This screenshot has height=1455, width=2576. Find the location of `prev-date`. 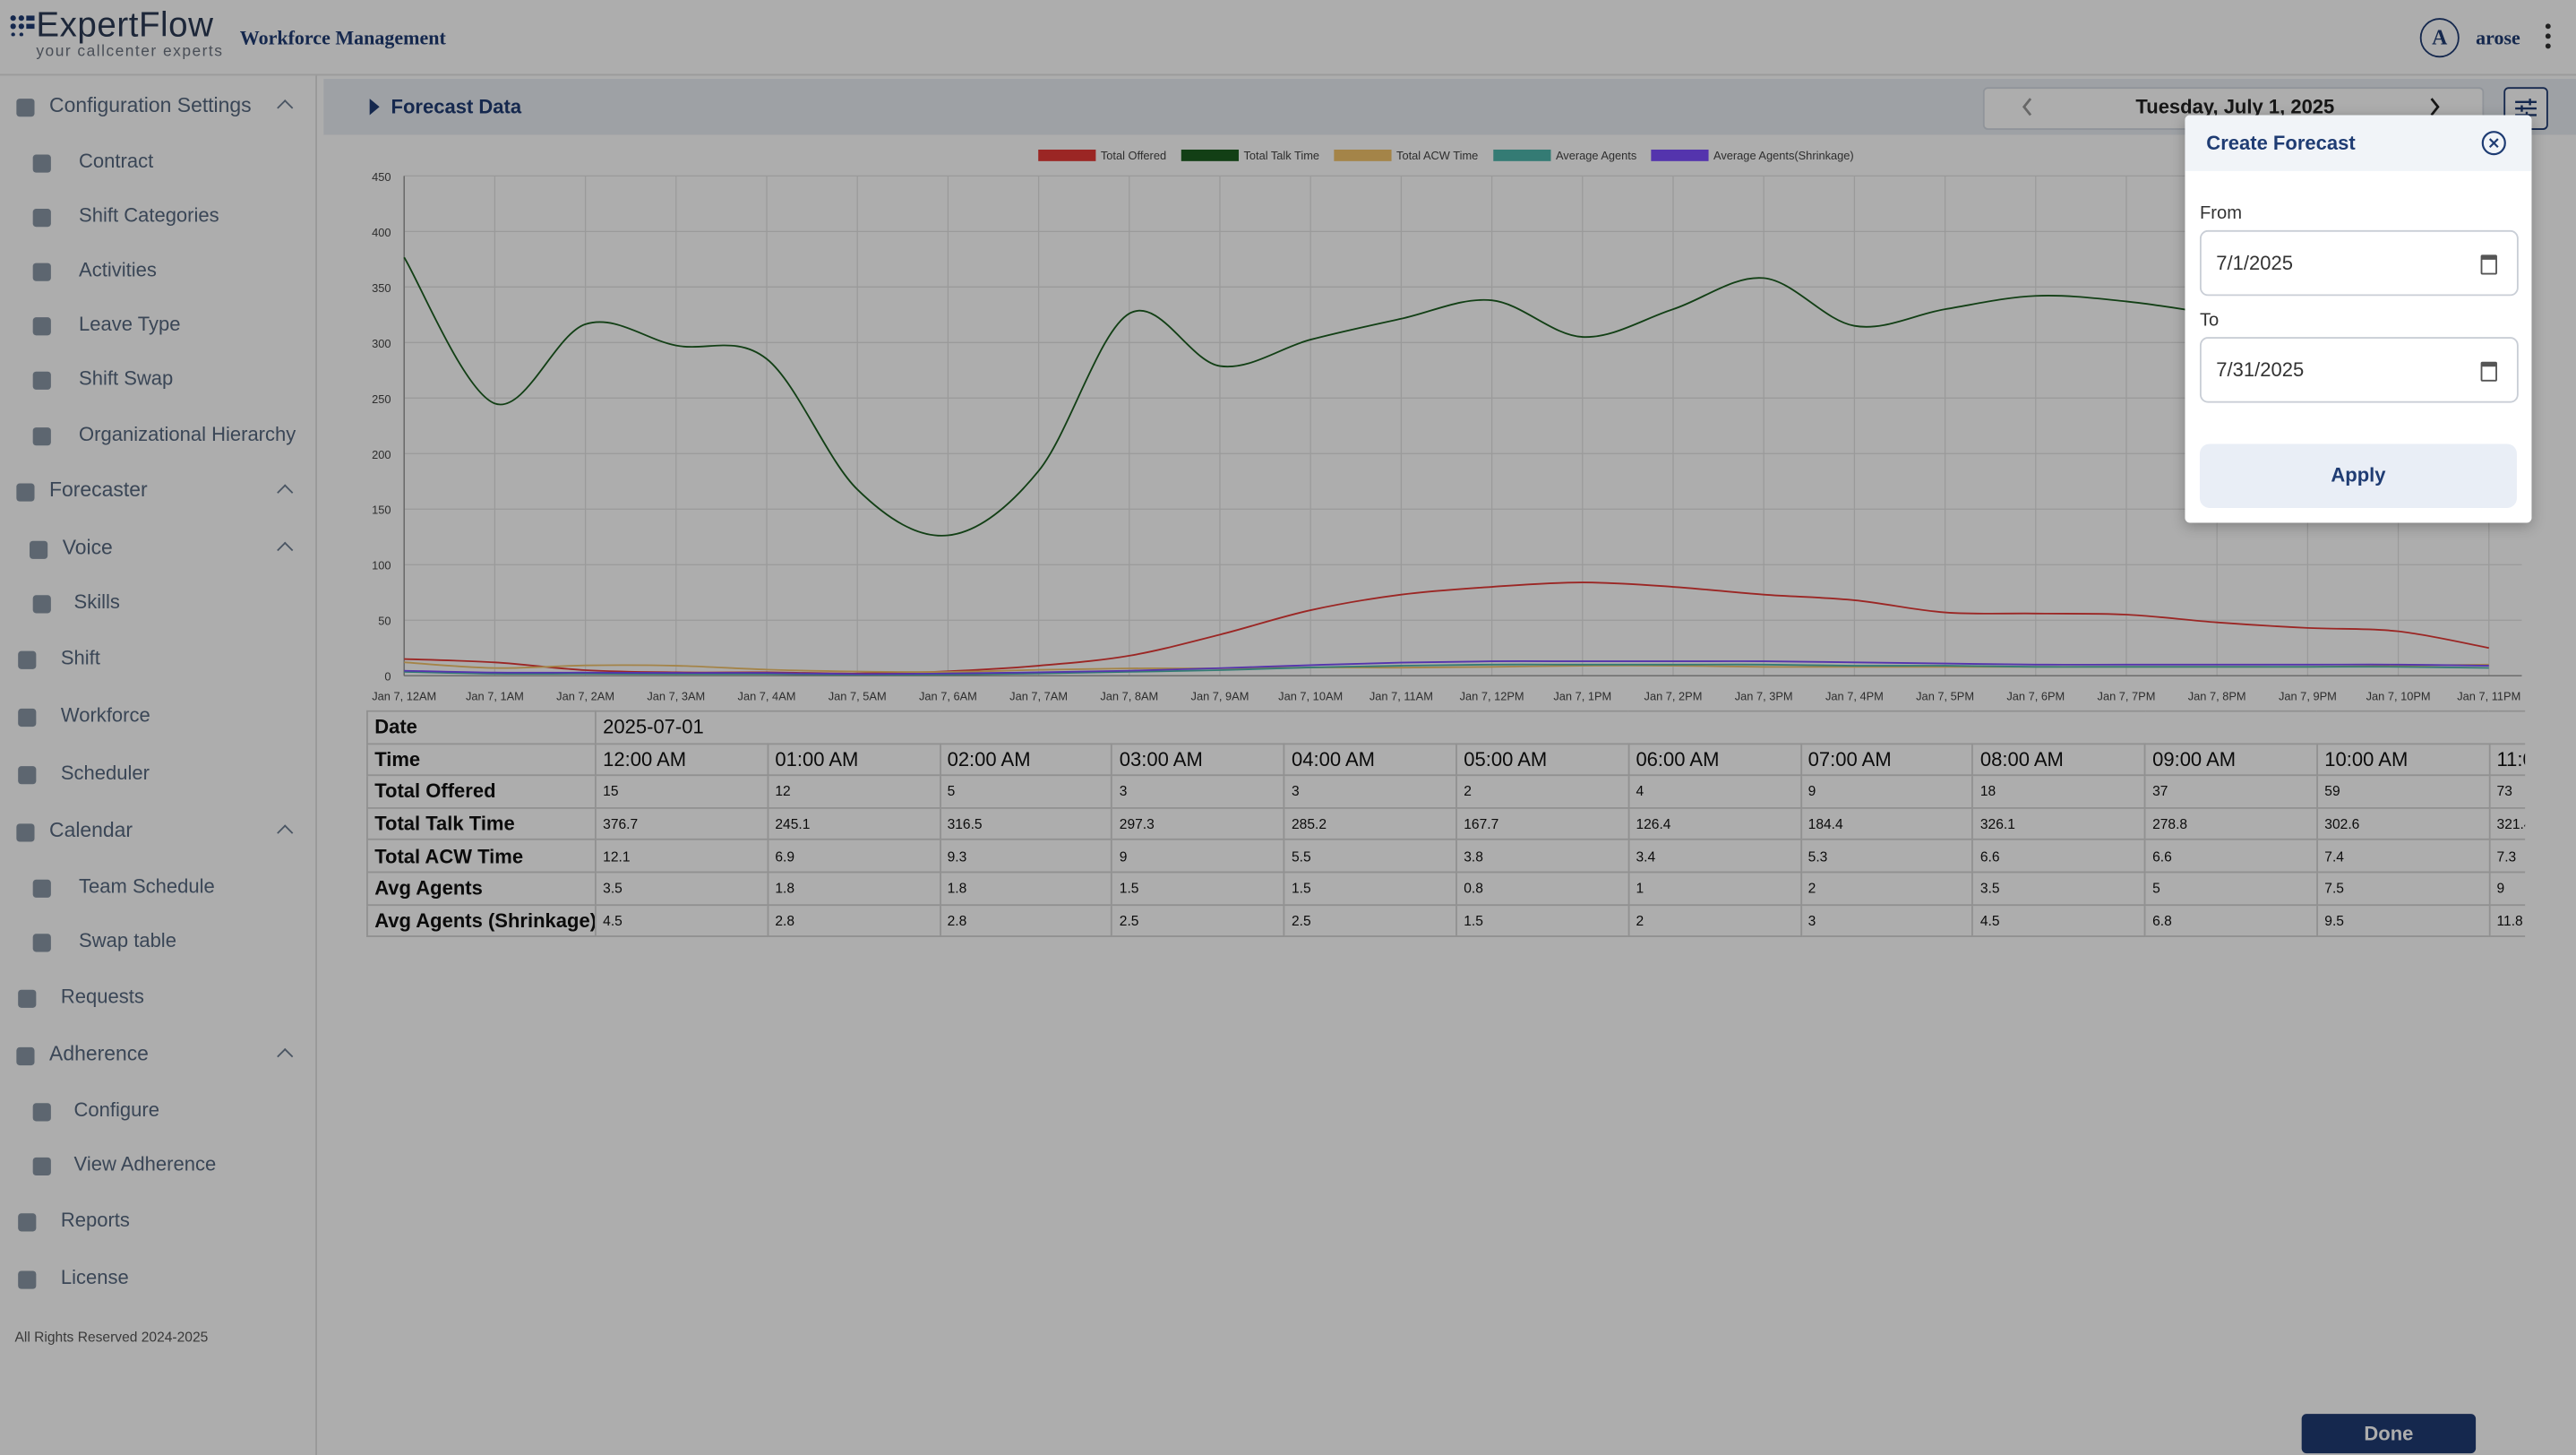

prev-date is located at coordinates (2027, 106).